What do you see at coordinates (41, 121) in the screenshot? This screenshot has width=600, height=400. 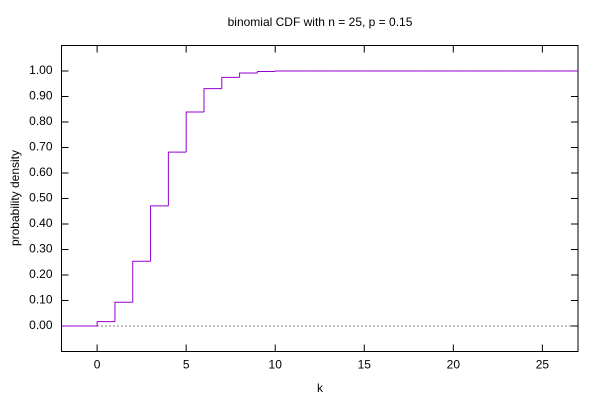 I see `y-tick-label: 0.80` at bounding box center [41, 121].